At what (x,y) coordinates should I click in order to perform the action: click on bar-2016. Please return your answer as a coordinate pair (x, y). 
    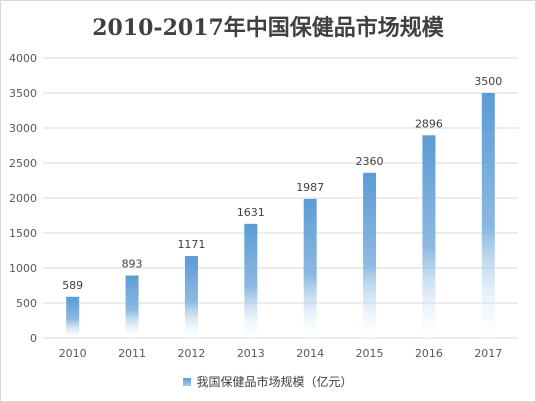
    Looking at the image, I should click on (429, 236).